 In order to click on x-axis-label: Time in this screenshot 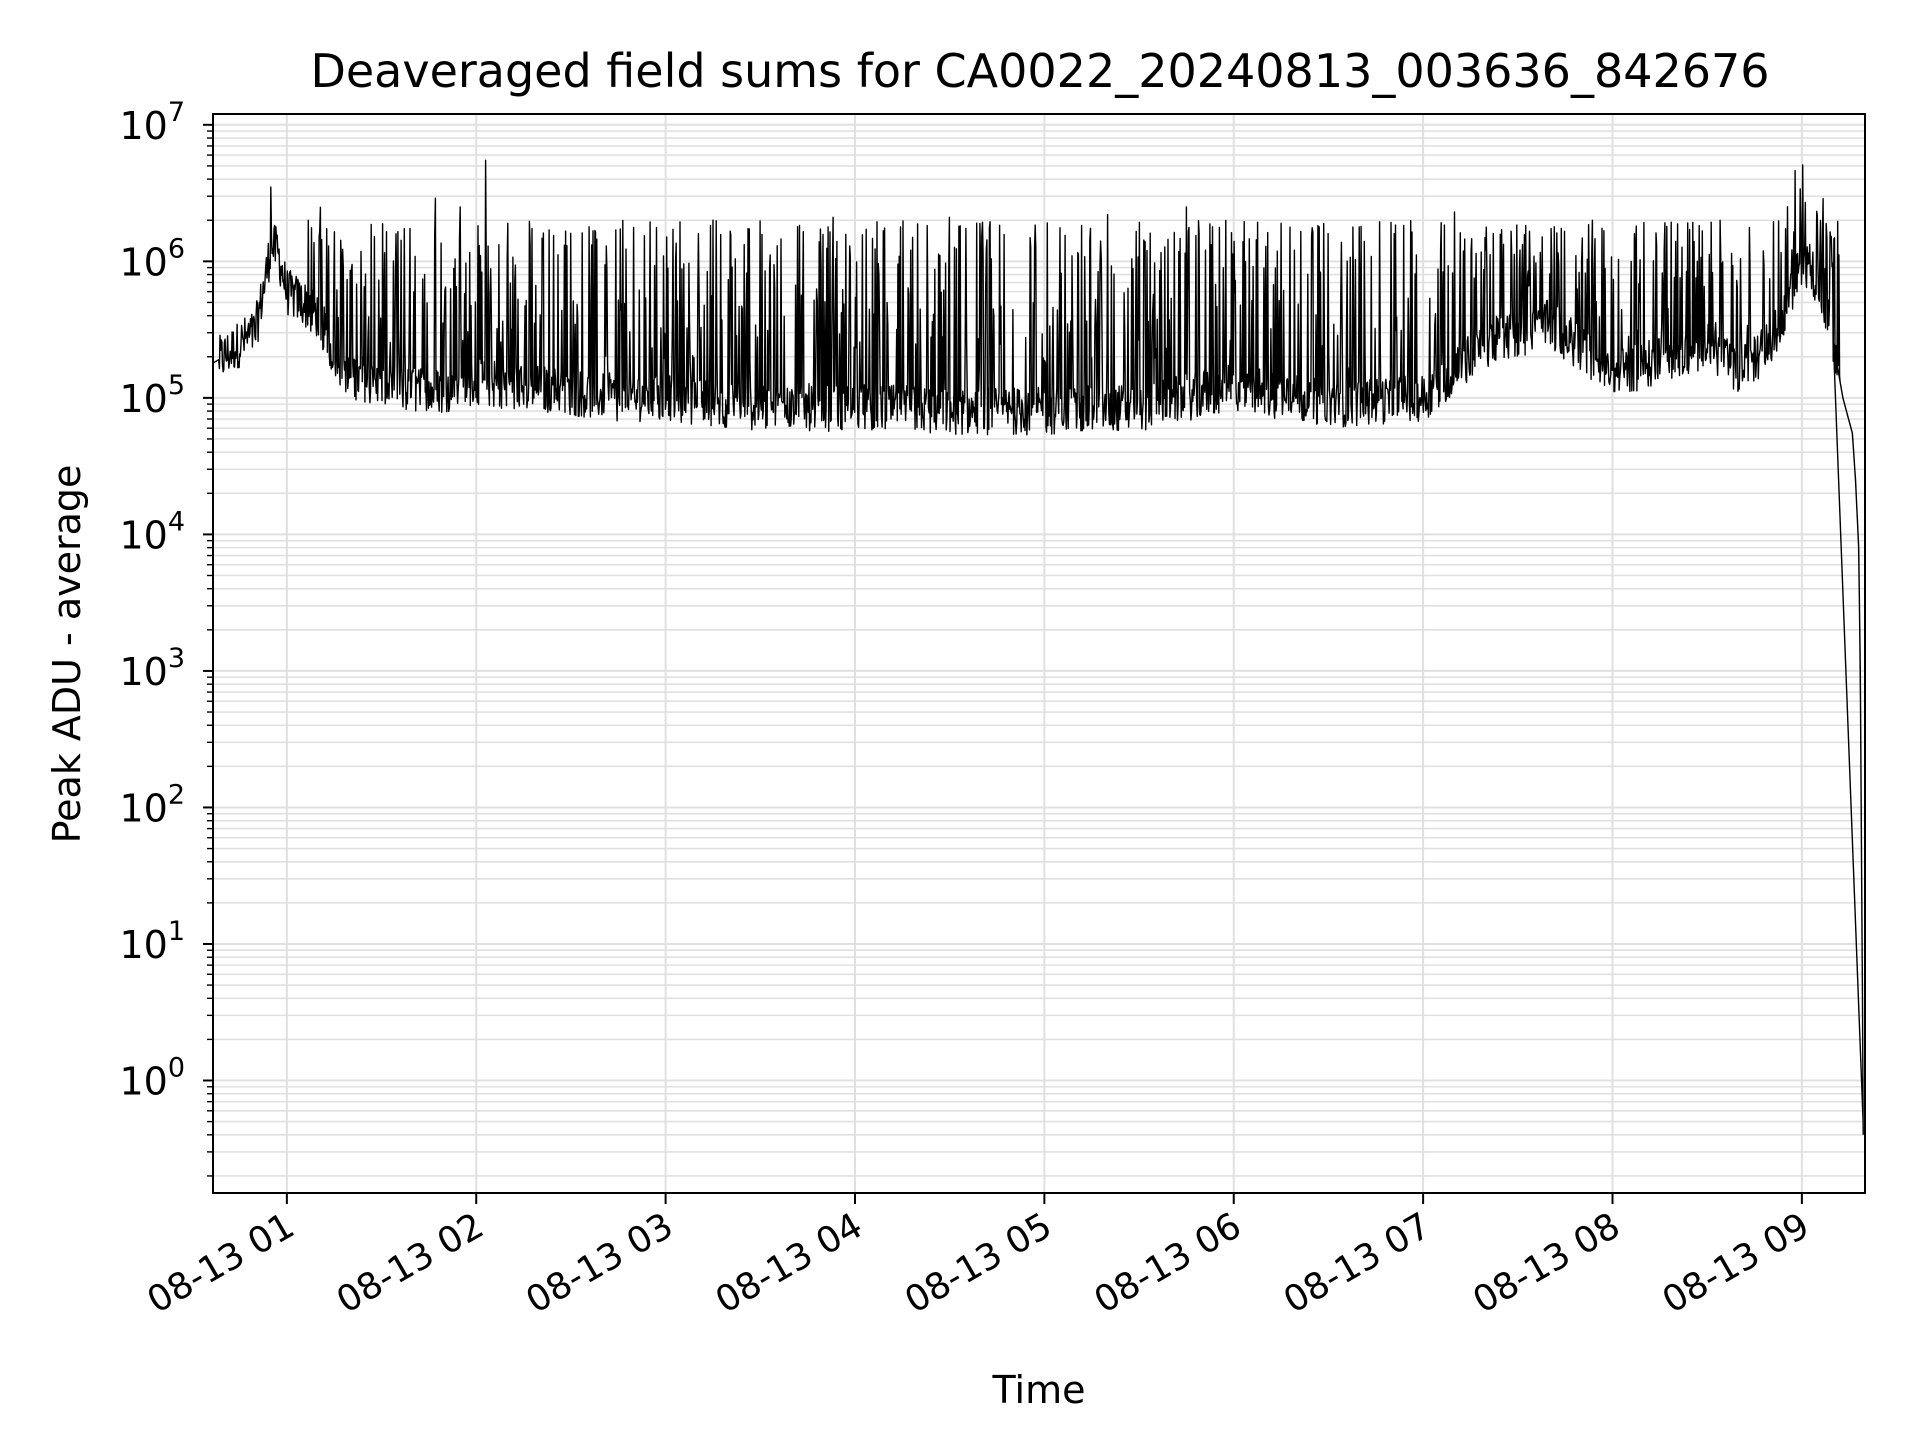, I will do `click(1039, 1390)`.